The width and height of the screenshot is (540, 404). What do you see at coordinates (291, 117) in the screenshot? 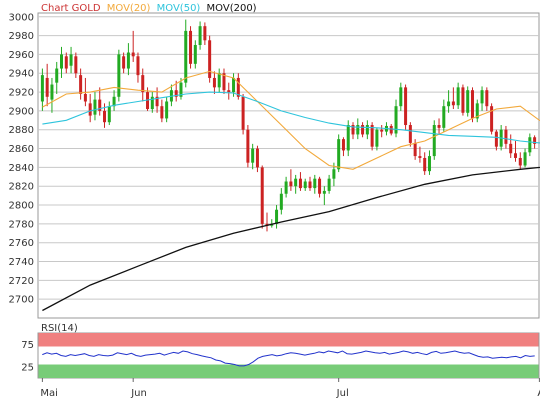
I see `mov50-line` at bounding box center [291, 117].